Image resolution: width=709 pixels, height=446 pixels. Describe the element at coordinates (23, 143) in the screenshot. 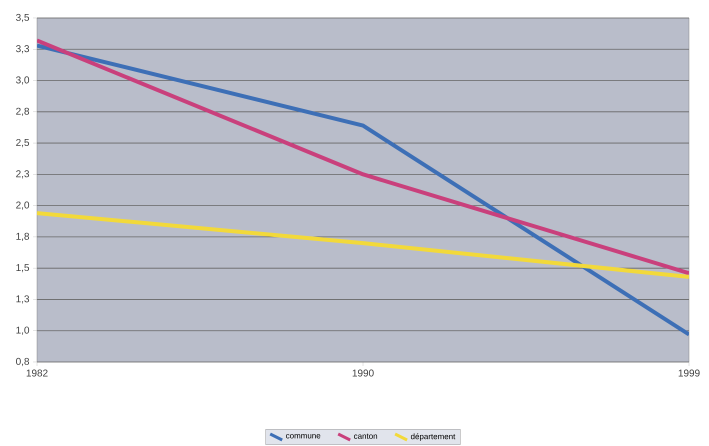

I see `y-tick-label: 2,5` at that location.